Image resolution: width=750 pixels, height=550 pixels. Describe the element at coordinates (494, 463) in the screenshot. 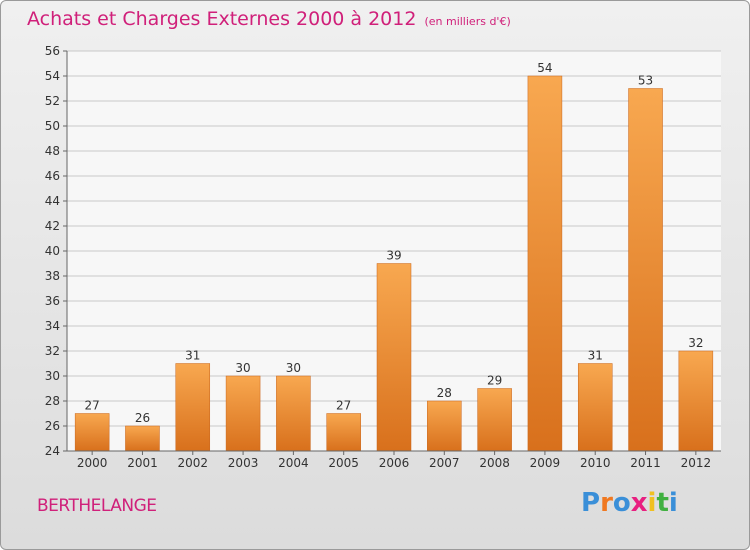

I see `x-tick-label: 2008` at that location.